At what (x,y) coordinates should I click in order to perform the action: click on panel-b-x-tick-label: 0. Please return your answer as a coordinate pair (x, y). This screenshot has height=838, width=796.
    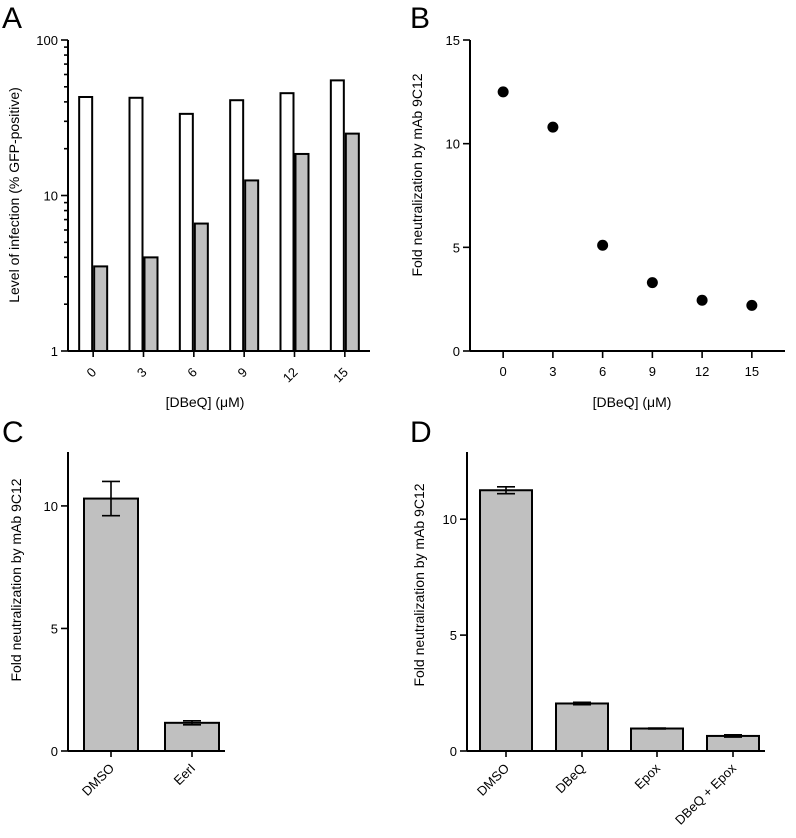
    Looking at the image, I should click on (503, 371).